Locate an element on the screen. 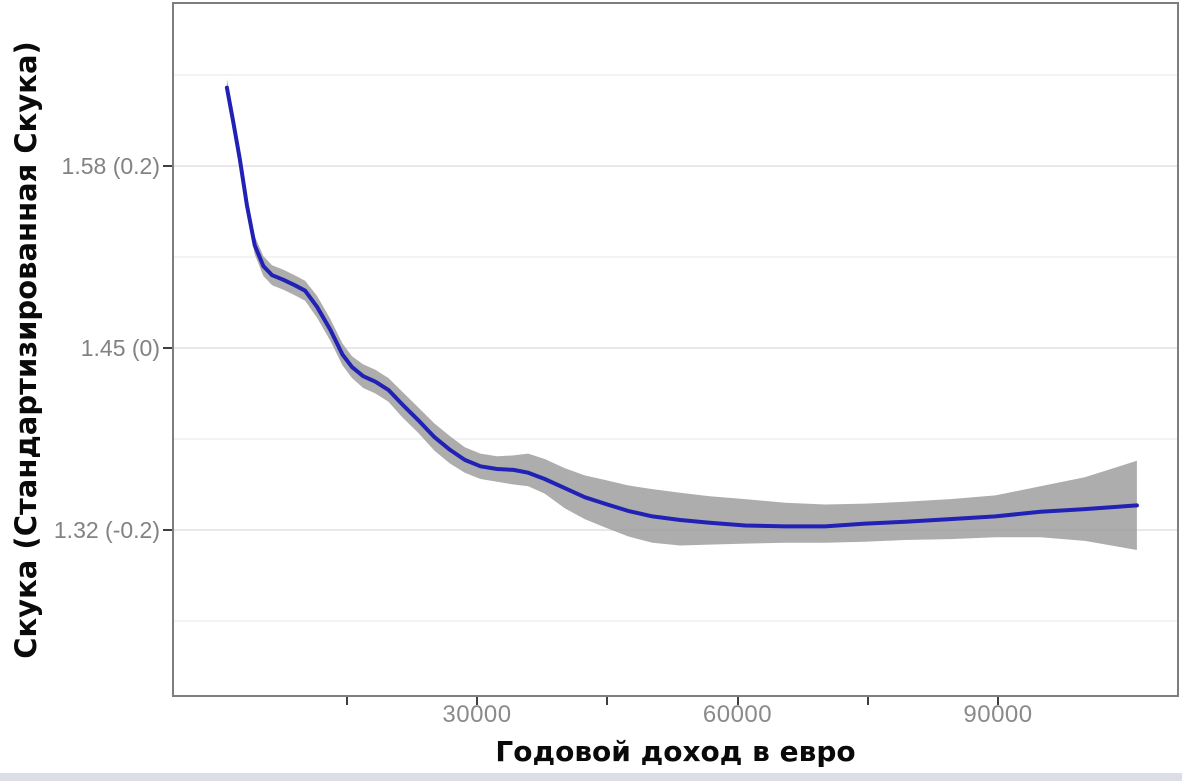  x-axis-title: Годовой доход в евро is located at coordinates (675, 751).